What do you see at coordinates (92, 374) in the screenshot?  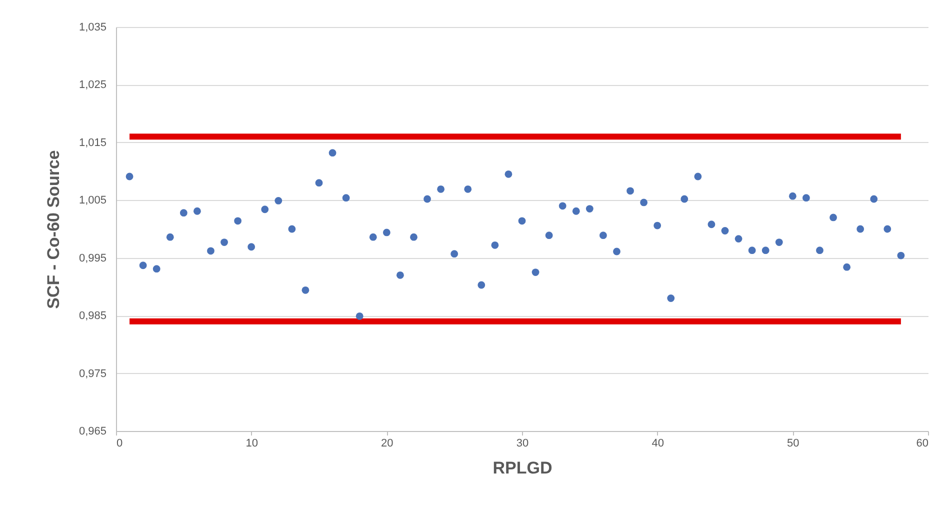 I see `y-tick-label: 0,975` at bounding box center [92, 374].